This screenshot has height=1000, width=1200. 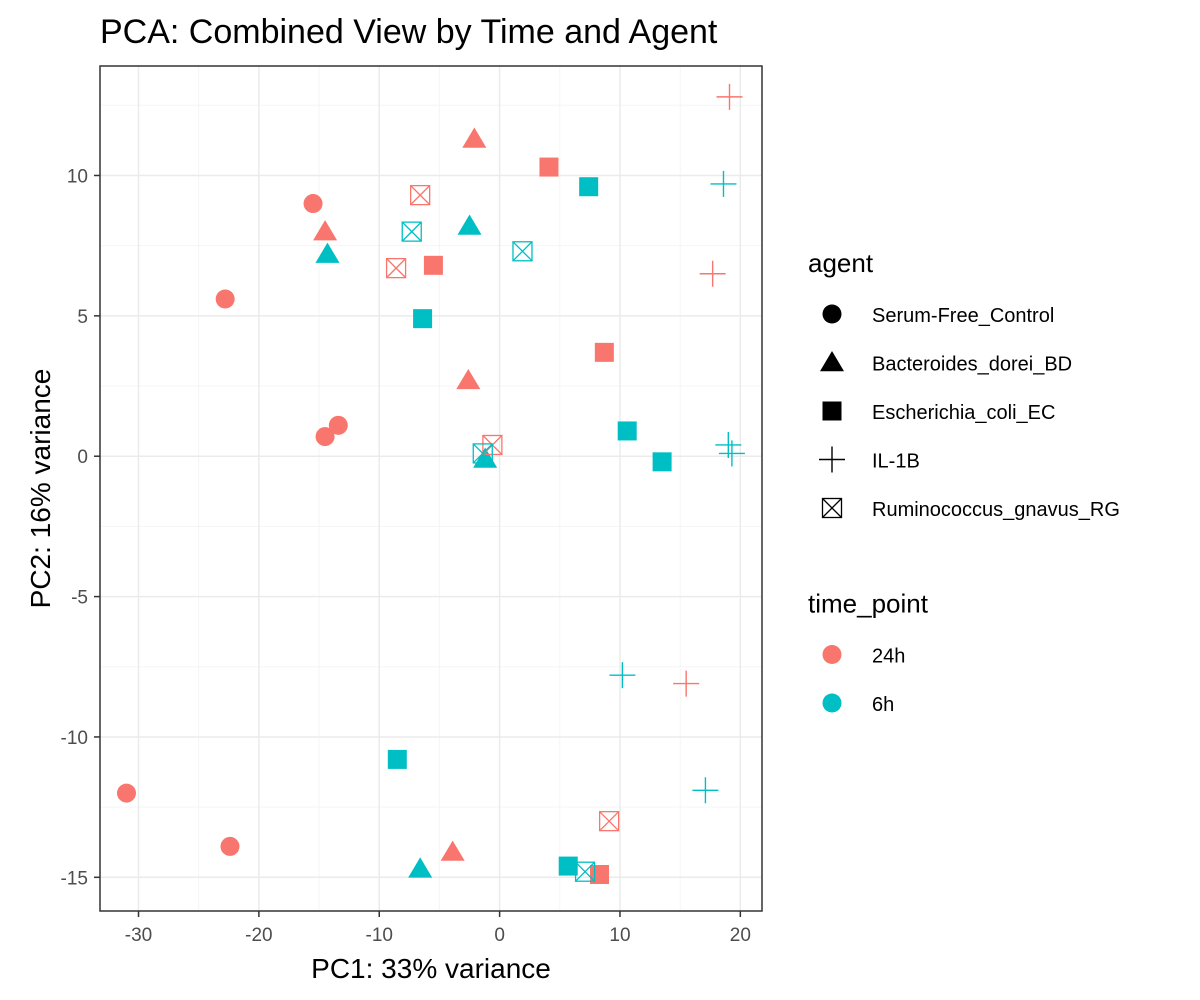 I want to click on x-tick-label: -20, so click(x=258, y=935).